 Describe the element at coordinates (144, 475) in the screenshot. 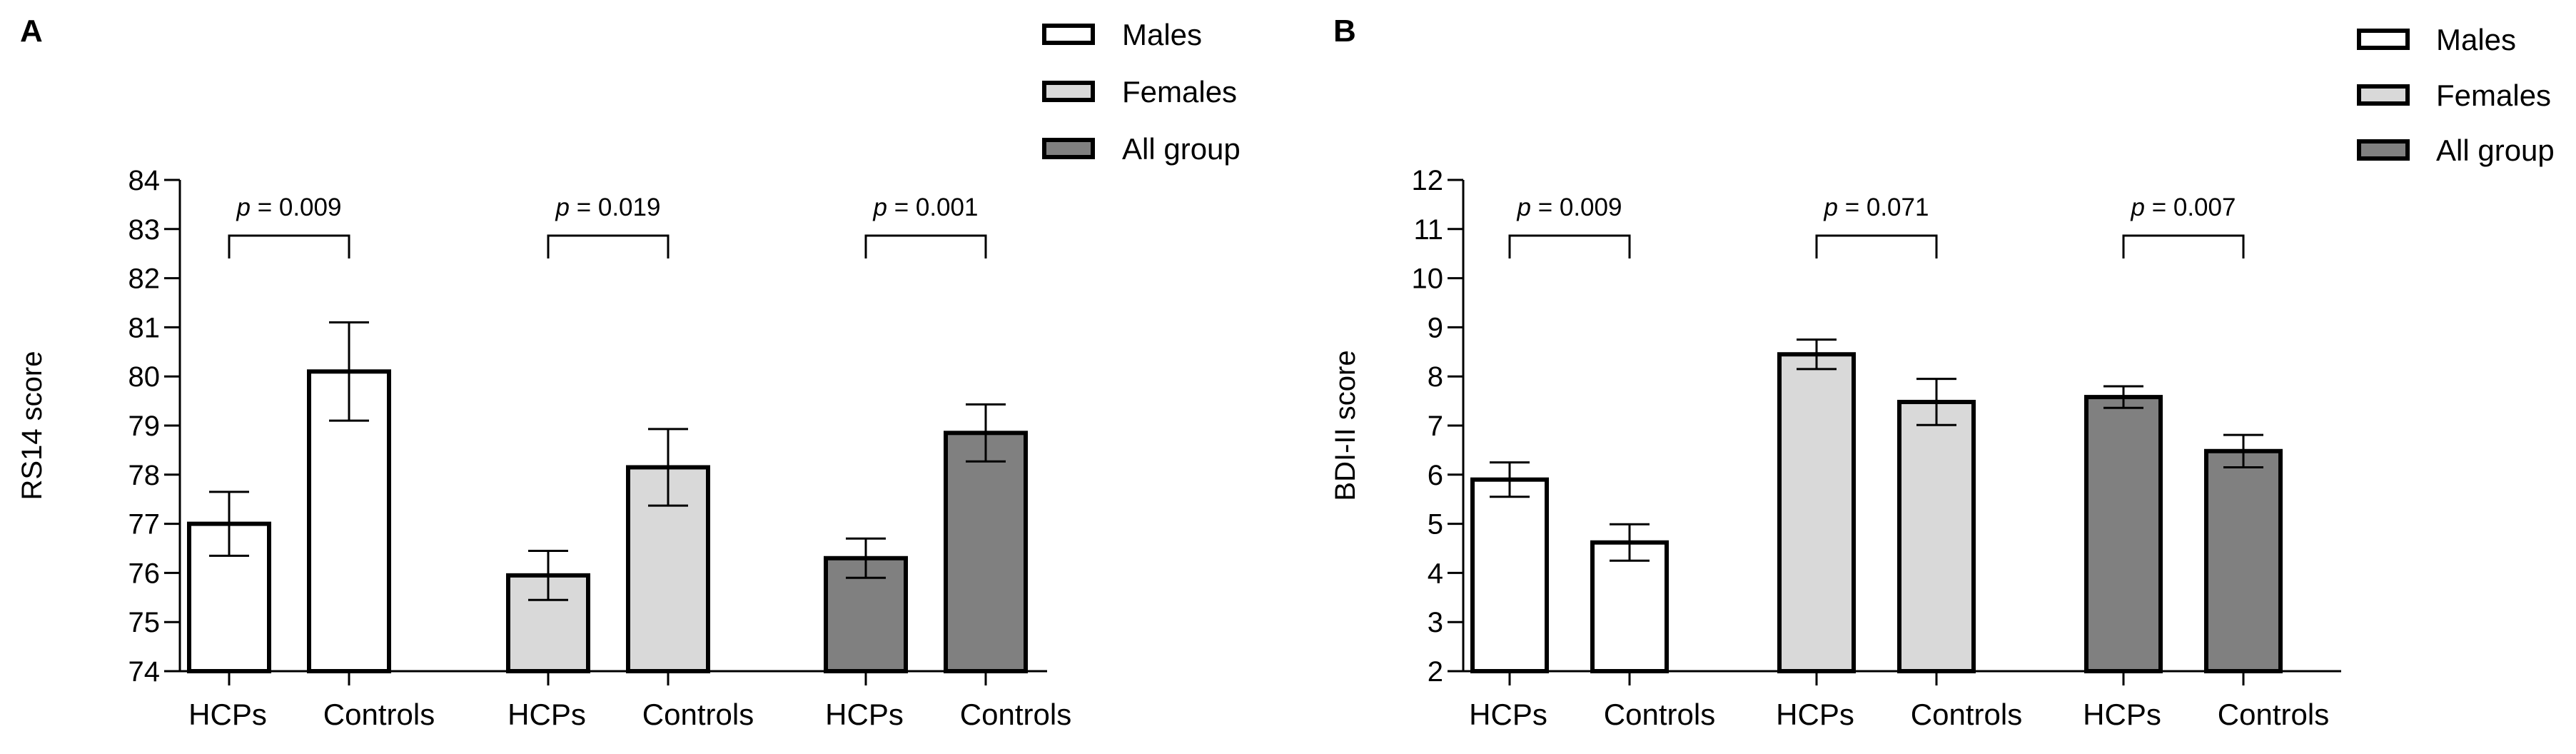

I see `y-tick-label: 78` at that location.